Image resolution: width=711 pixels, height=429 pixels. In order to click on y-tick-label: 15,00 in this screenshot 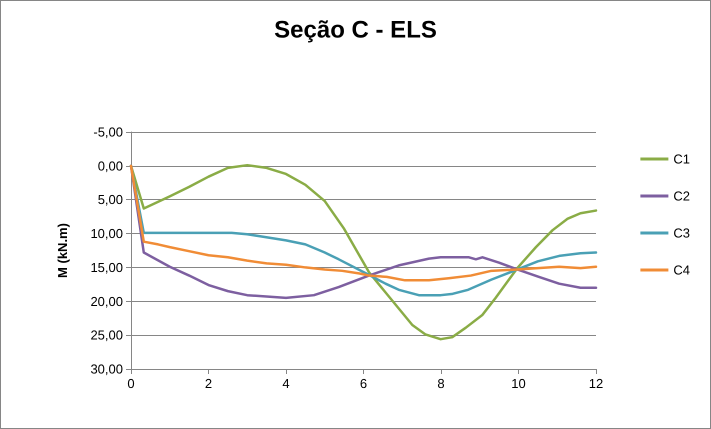, I will do `click(106, 267)`.